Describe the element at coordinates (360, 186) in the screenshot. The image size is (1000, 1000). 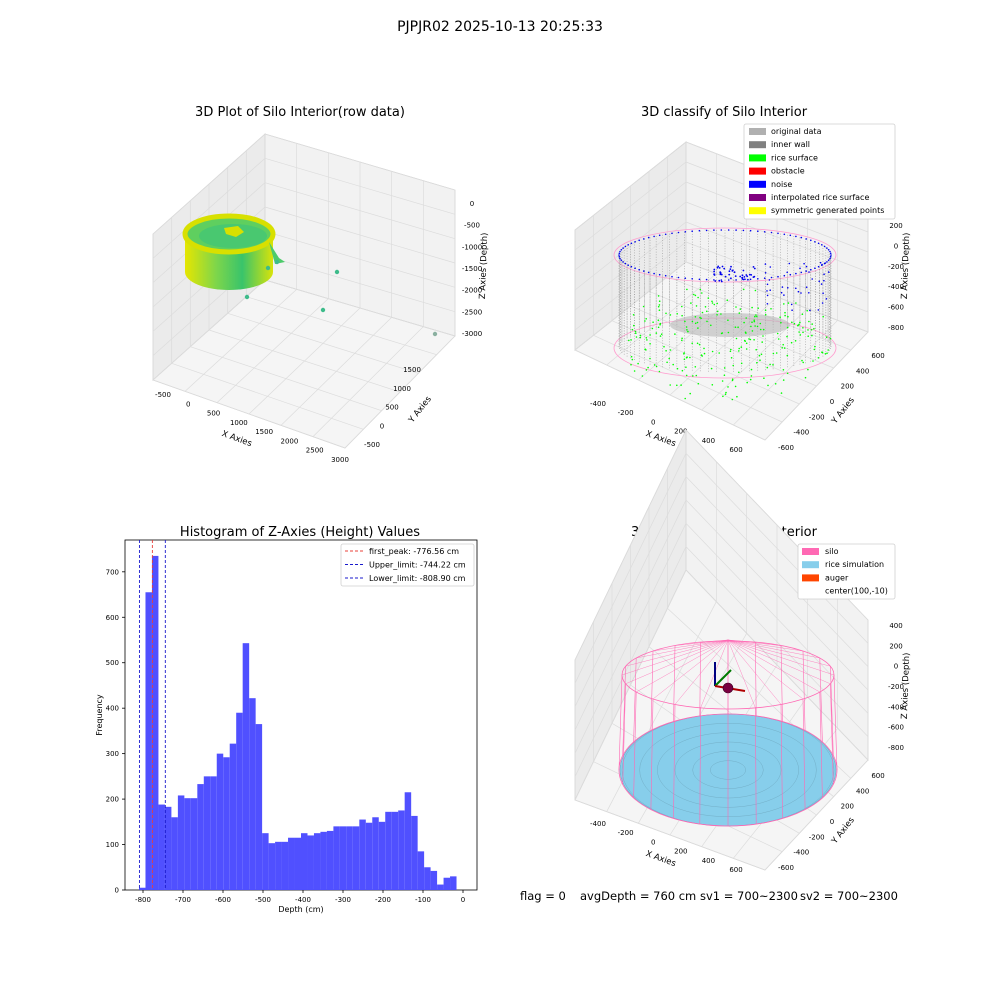
I see `raw-3d-grid` at that location.